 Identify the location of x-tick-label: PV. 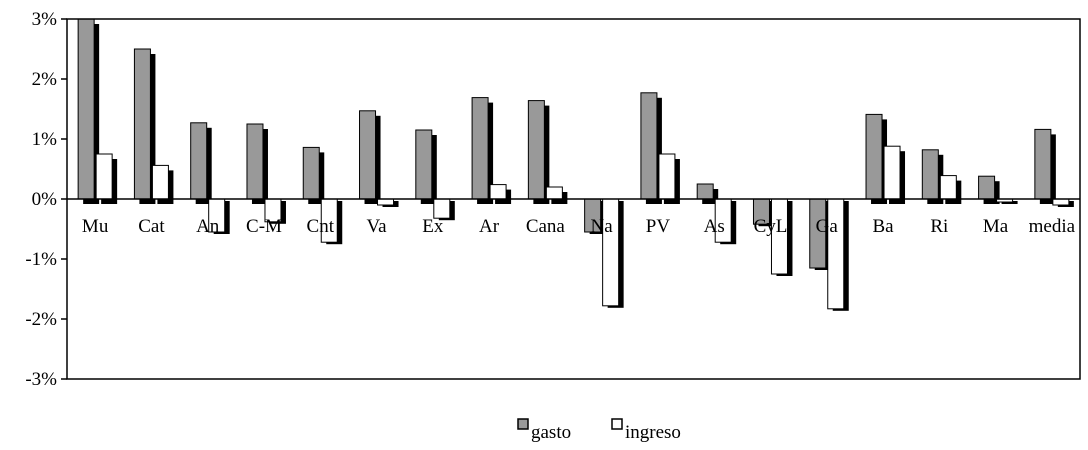
(658, 226).